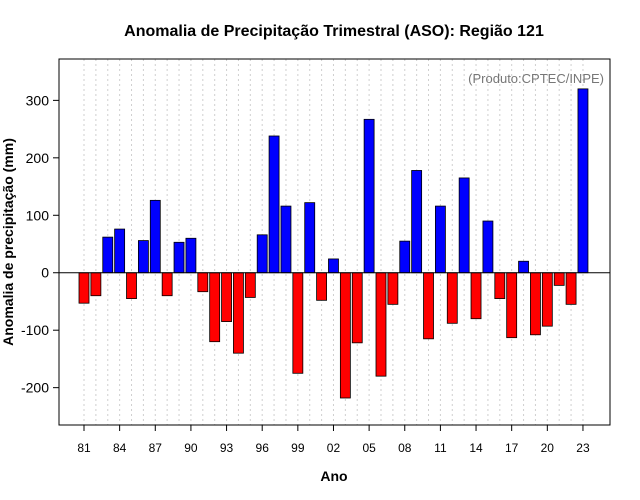  I want to click on y-tick-label: -100, so click(35, 330).